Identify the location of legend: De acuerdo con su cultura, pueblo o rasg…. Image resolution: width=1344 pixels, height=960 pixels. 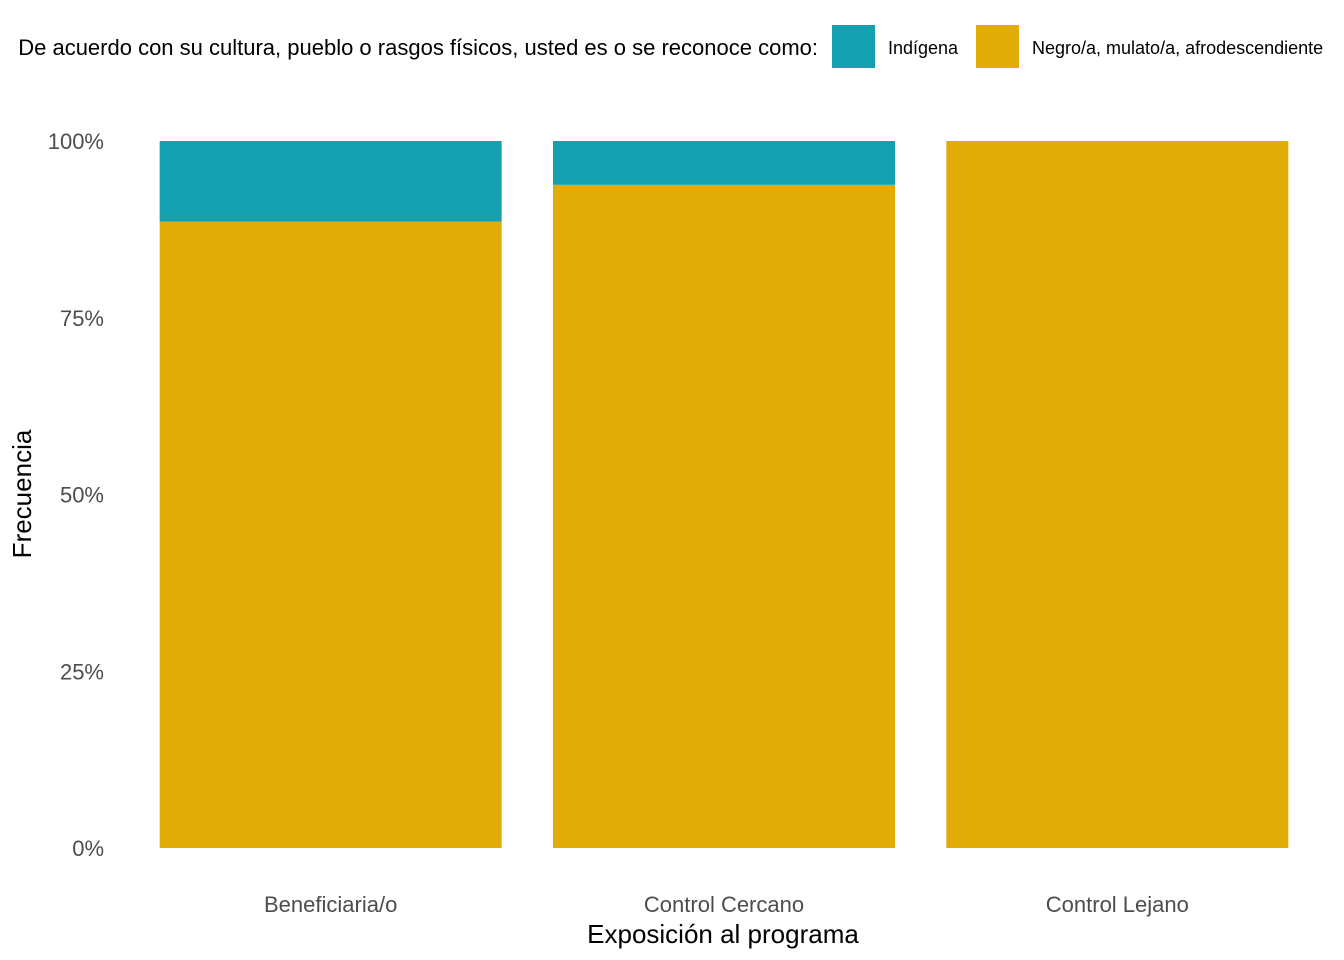
(670, 46).